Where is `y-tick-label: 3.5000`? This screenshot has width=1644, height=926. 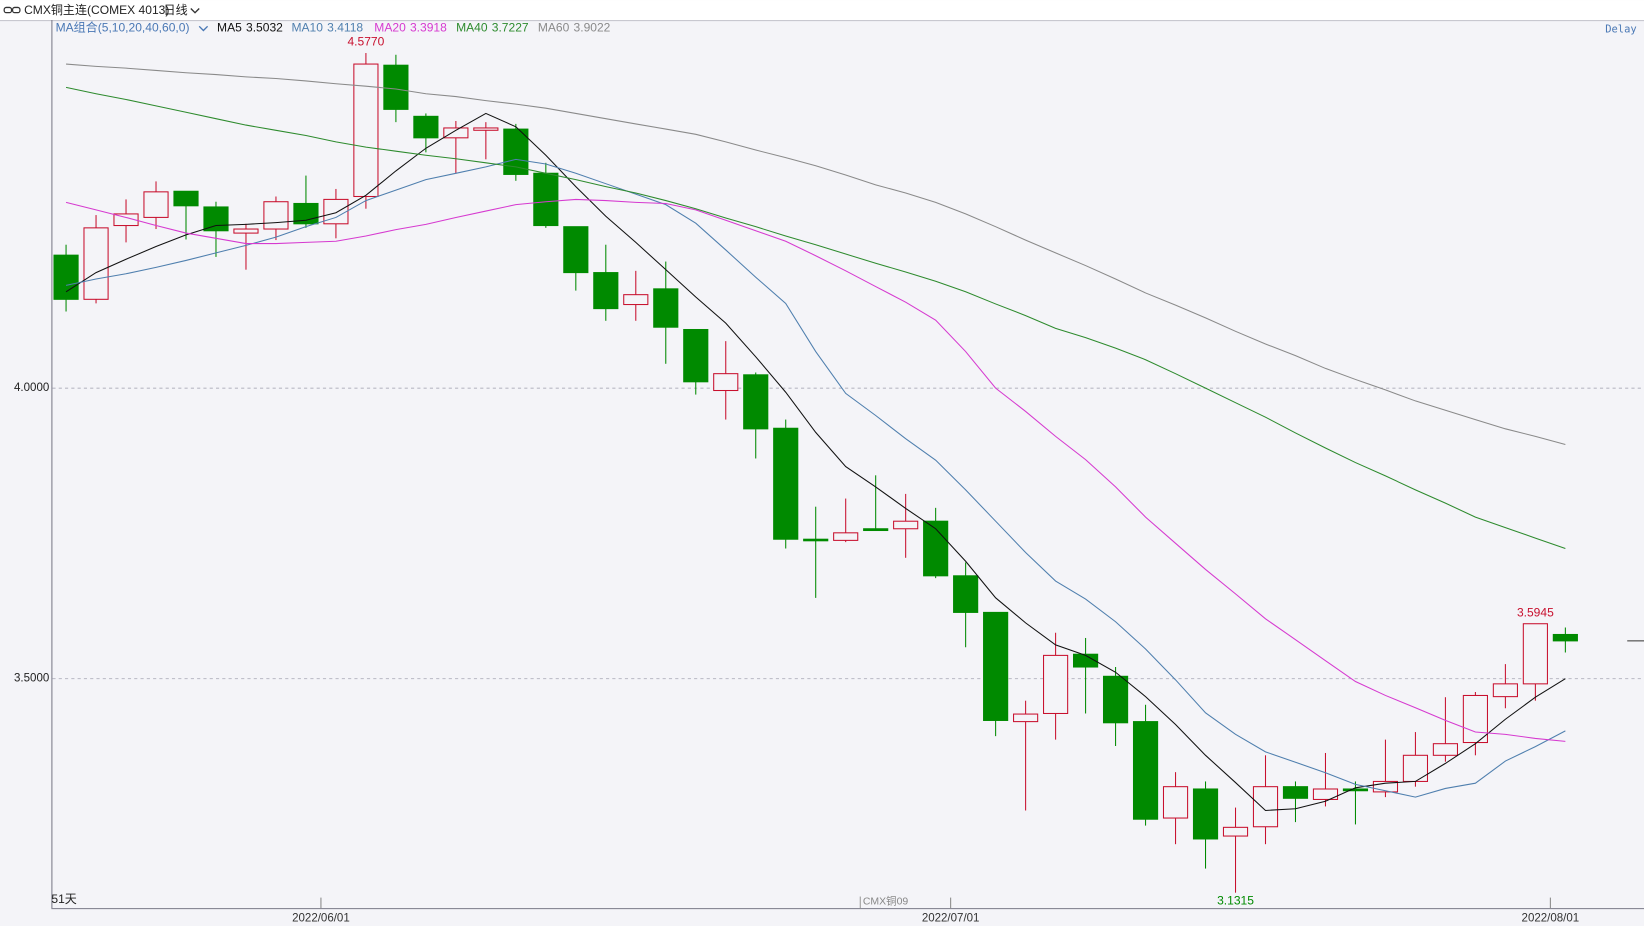
y-tick-label: 3.5000 is located at coordinates (31, 679).